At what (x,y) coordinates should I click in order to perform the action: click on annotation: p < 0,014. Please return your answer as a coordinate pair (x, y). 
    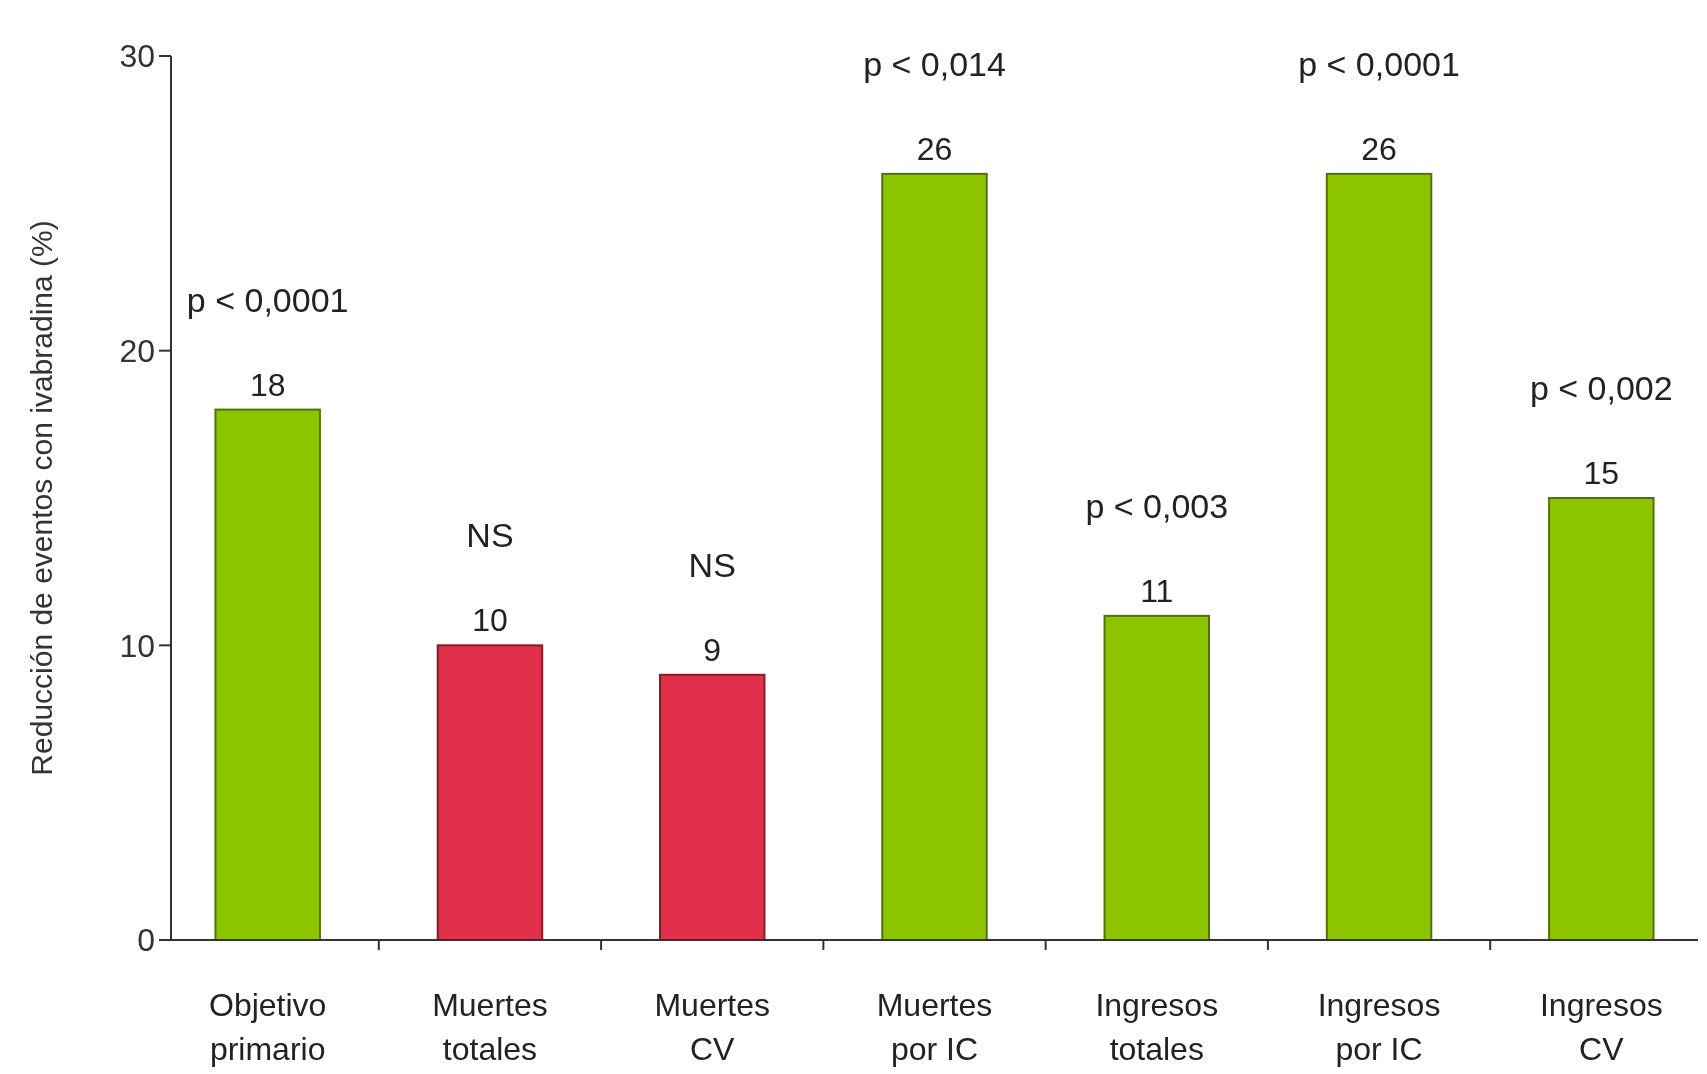
    Looking at the image, I should click on (934, 63).